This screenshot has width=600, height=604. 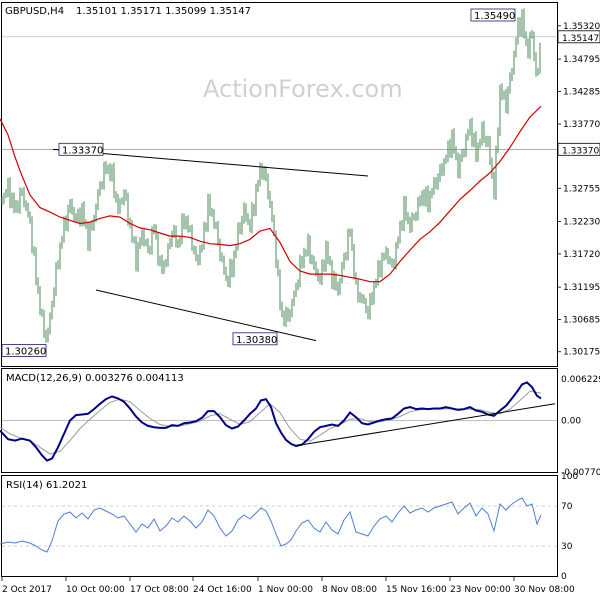 I want to click on x-axis-label: 17 Oct 08:00, so click(x=159, y=590).